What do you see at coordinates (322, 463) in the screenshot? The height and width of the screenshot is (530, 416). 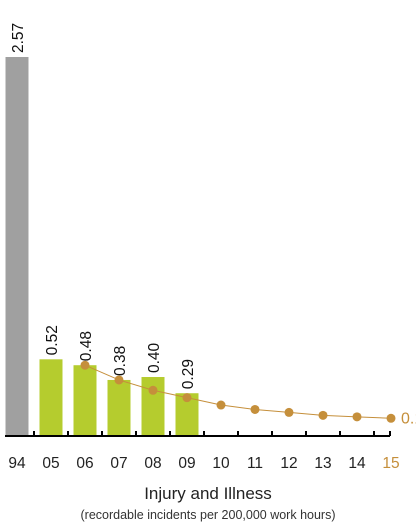 I see `x-tick-label-13: 13` at bounding box center [322, 463].